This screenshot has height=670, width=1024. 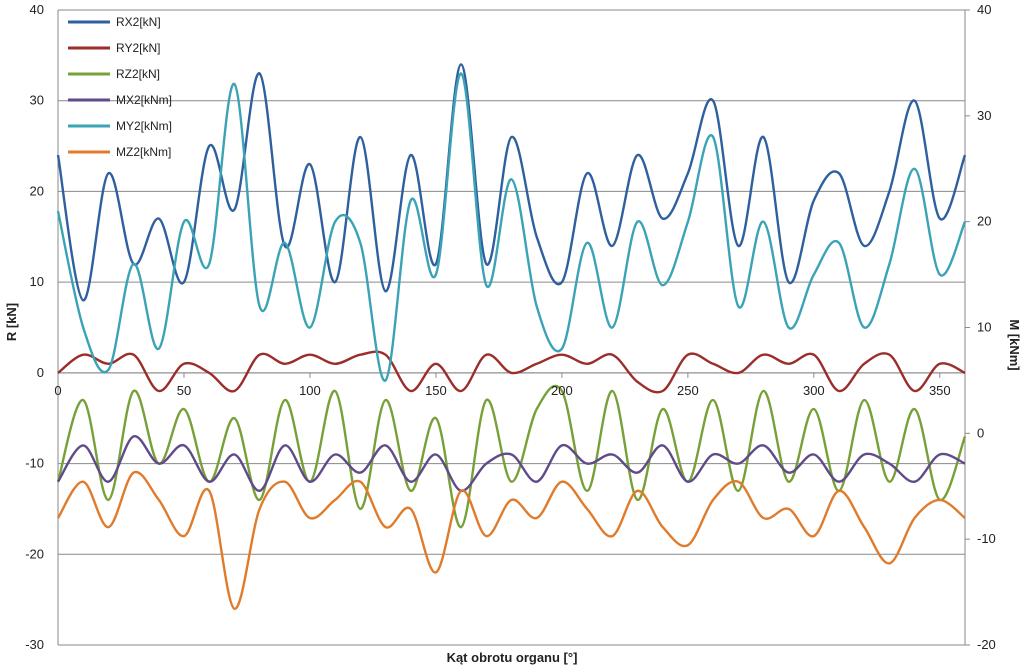 I want to click on x-tick-label: 250, so click(x=688, y=390).